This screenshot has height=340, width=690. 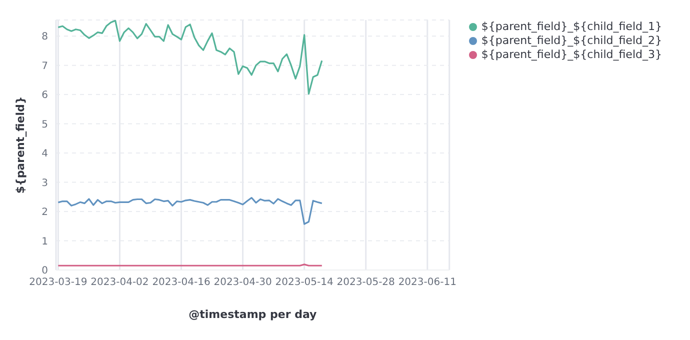 What do you see at coordinates (181, 282) in the screenshot?
I see `x-tick-label: 2023-04-16` at bounding box center [181, 282].